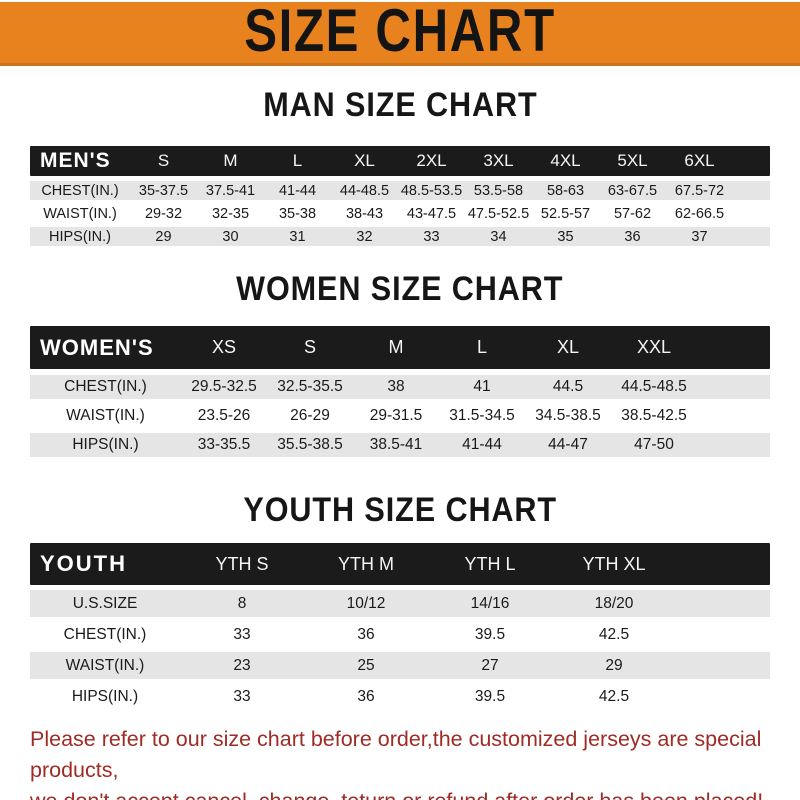  What do you see at coordinates (482, 386) in the screenshot?
I see `size-value-cell: 41` at bounding box center [482, 386].